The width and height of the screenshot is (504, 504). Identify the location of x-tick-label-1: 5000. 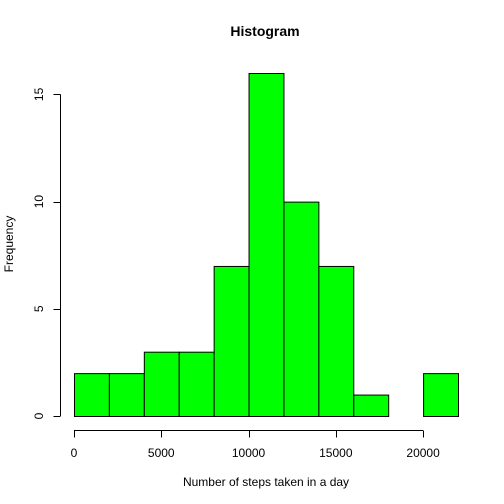
(161, 453).